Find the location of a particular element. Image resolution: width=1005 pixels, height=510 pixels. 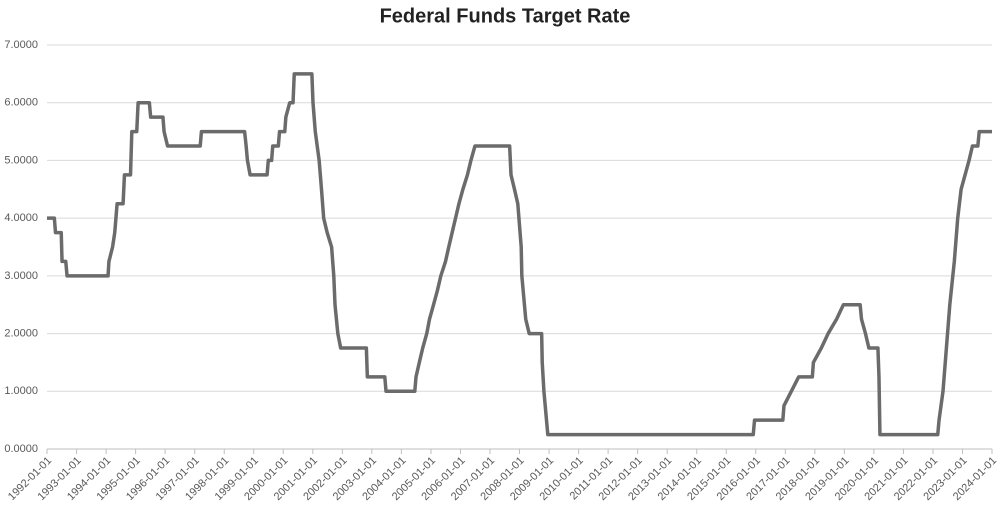

y-tick-label: 2.0000 is located at coordinates (21, 333).